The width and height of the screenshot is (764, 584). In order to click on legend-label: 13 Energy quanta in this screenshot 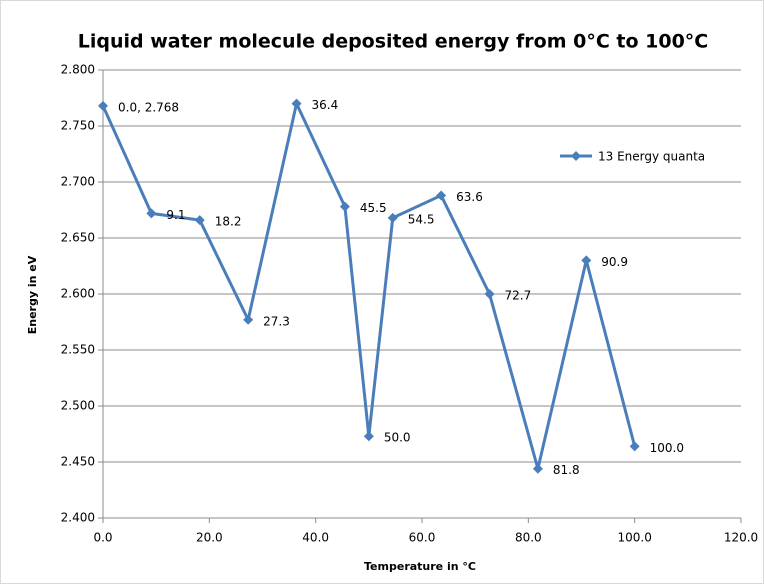, I will do `click(651, 157)`.